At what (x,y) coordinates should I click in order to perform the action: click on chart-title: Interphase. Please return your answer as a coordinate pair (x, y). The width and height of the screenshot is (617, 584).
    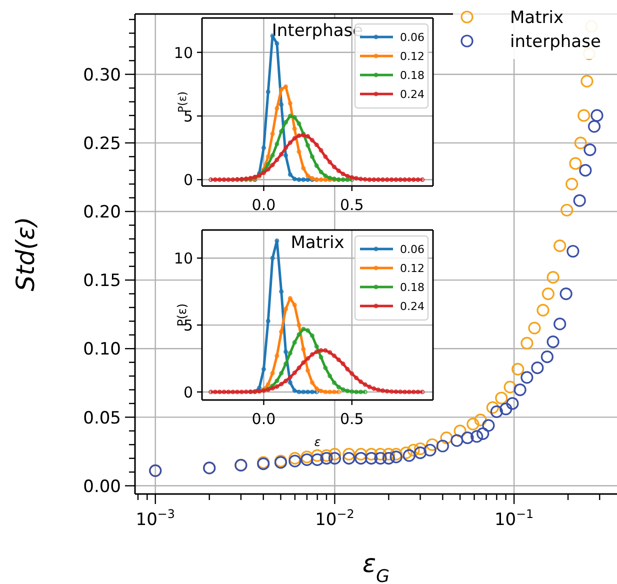
    Looking at the image, I should click on (318, 31).